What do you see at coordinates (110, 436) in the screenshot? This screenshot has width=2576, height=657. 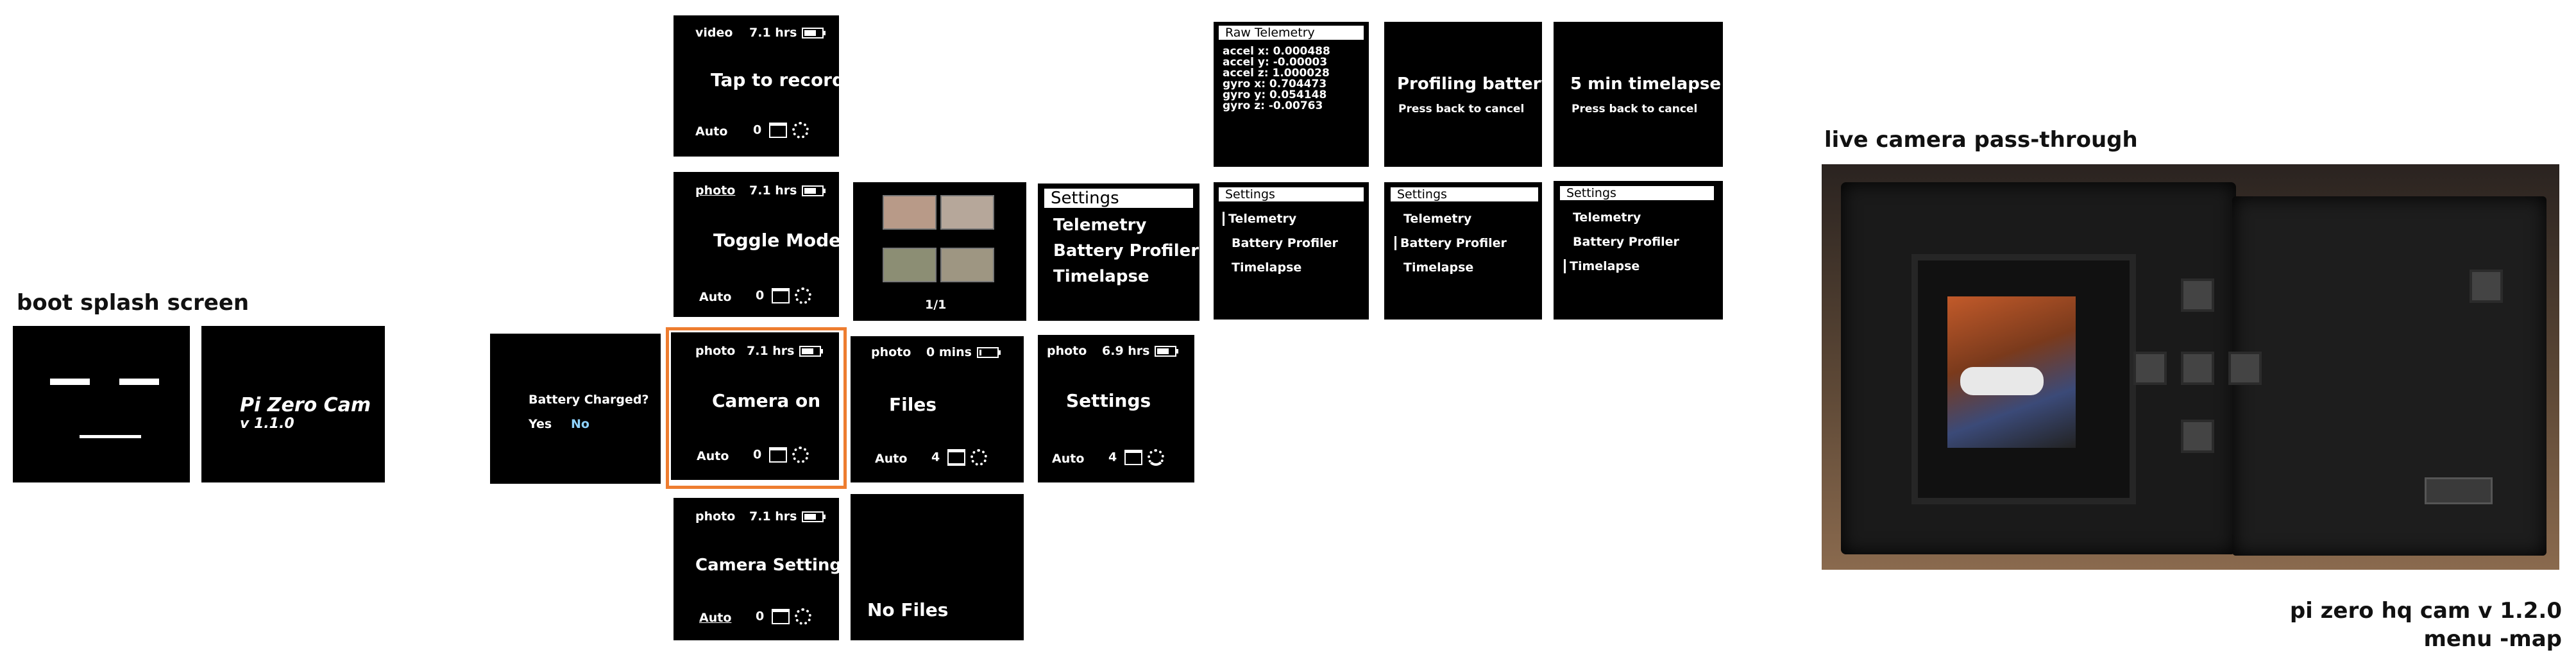 I see `face-mouth` at bounding box center [110, 436].